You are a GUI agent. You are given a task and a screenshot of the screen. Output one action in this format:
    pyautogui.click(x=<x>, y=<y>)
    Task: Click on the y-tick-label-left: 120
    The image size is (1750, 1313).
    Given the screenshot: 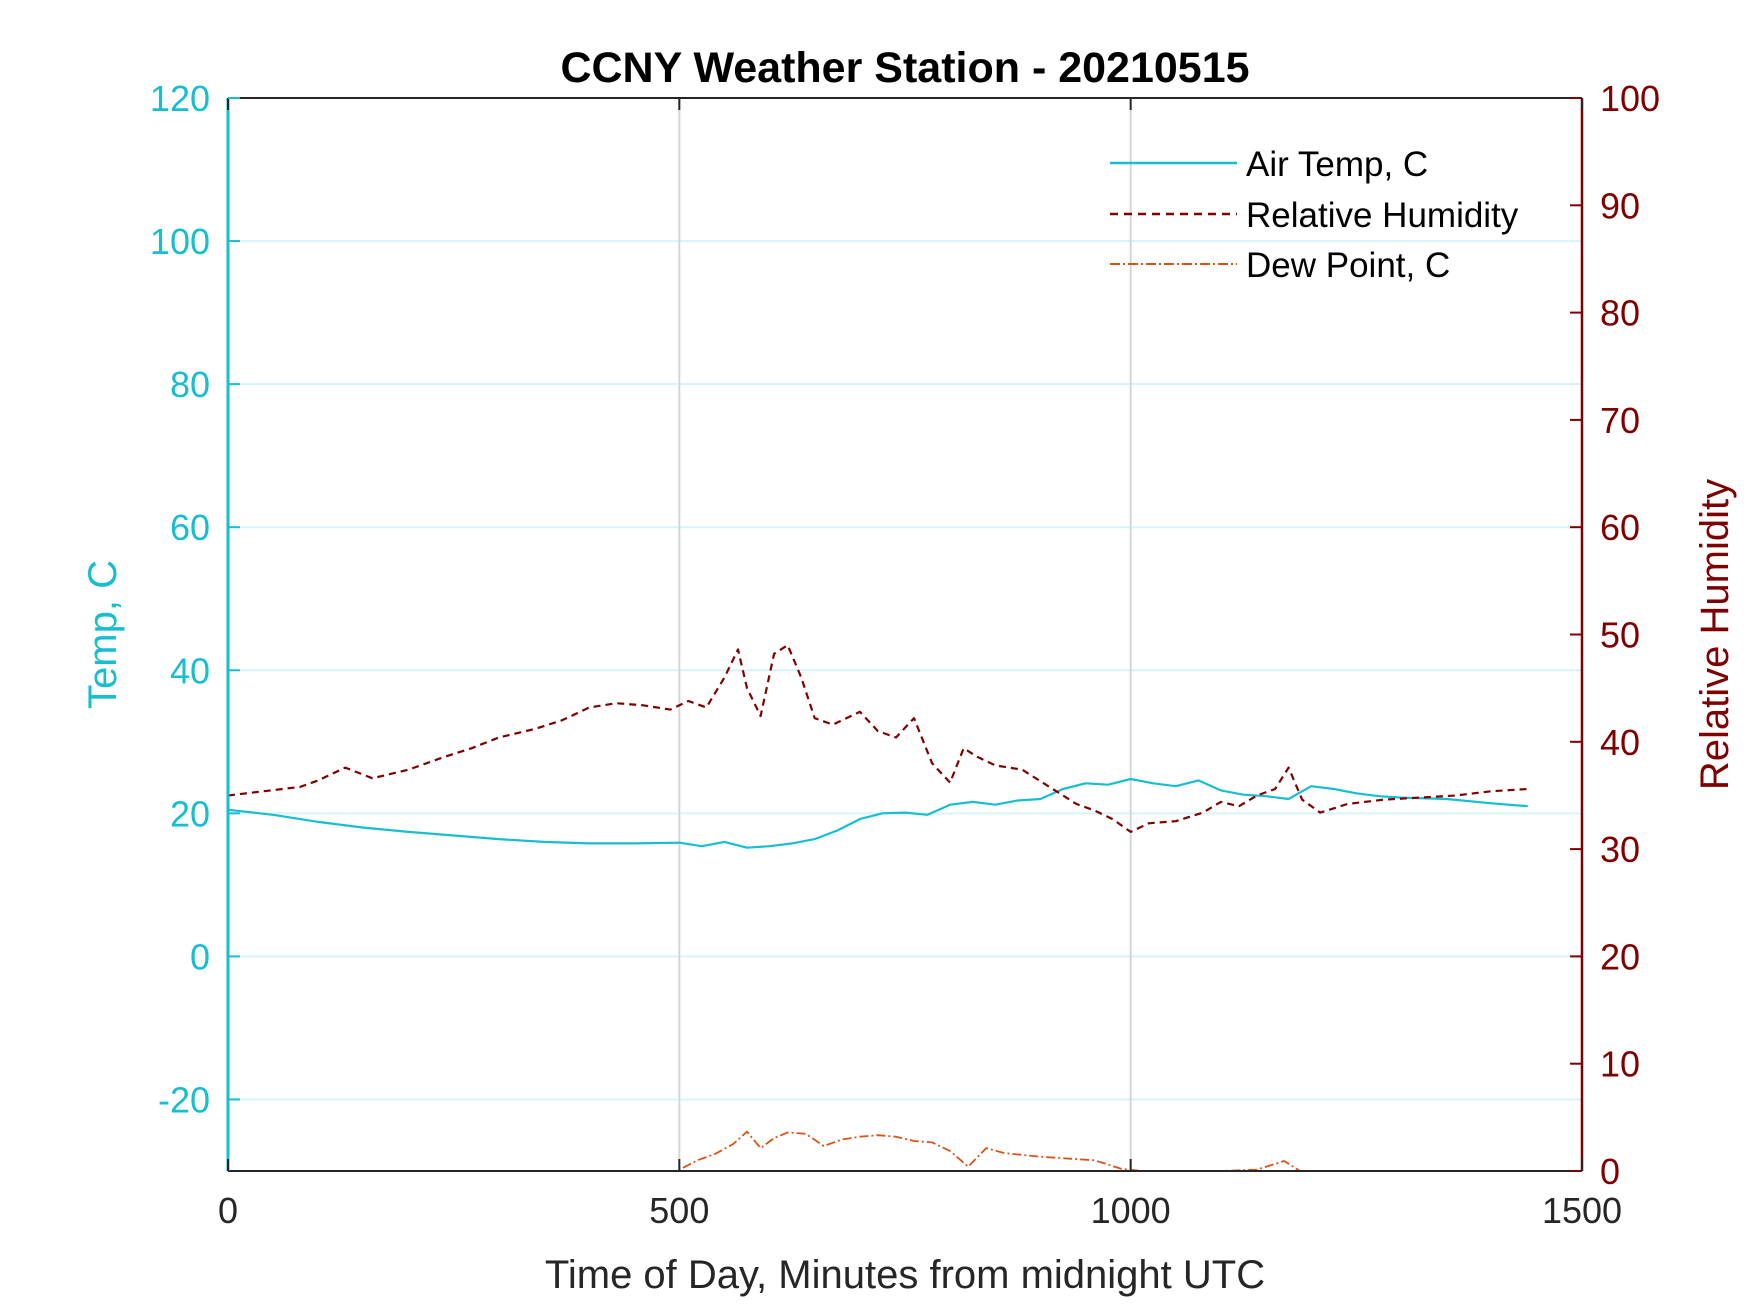 What is the action you would take?
    pyautogui.click(x=180, y=98)
    